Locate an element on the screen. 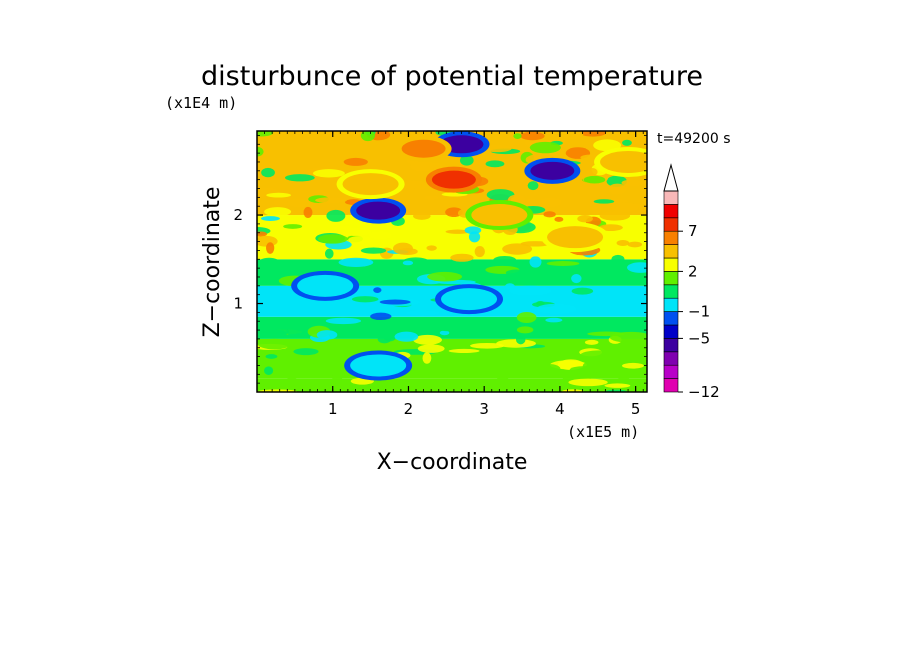 The width and height of the screenshot is (904, 654). y-tick-label: 1 is located at coordinates (238, 304).